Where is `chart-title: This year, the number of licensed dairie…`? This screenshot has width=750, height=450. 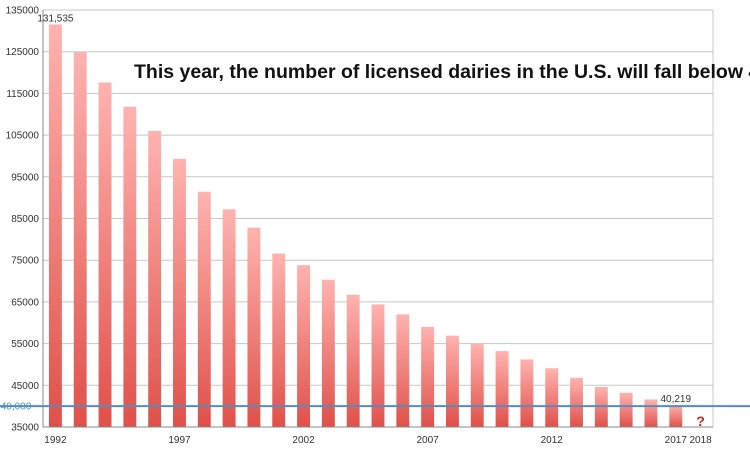 chart-title: This year, the number of licensed dairie… is located at coordinates (442, 72).